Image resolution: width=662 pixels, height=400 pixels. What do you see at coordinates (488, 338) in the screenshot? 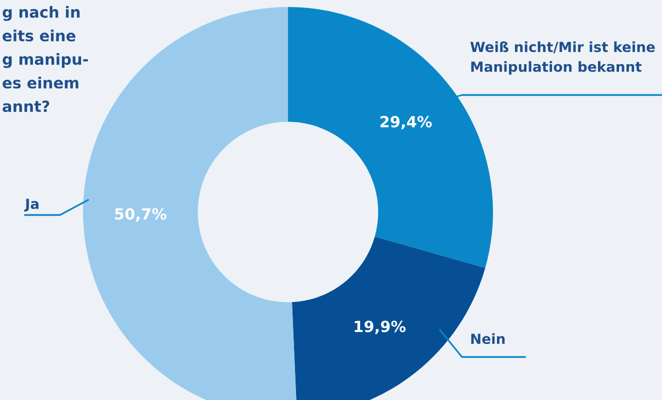
I see `slice-label: Nein` at bounding box center [488, 338].